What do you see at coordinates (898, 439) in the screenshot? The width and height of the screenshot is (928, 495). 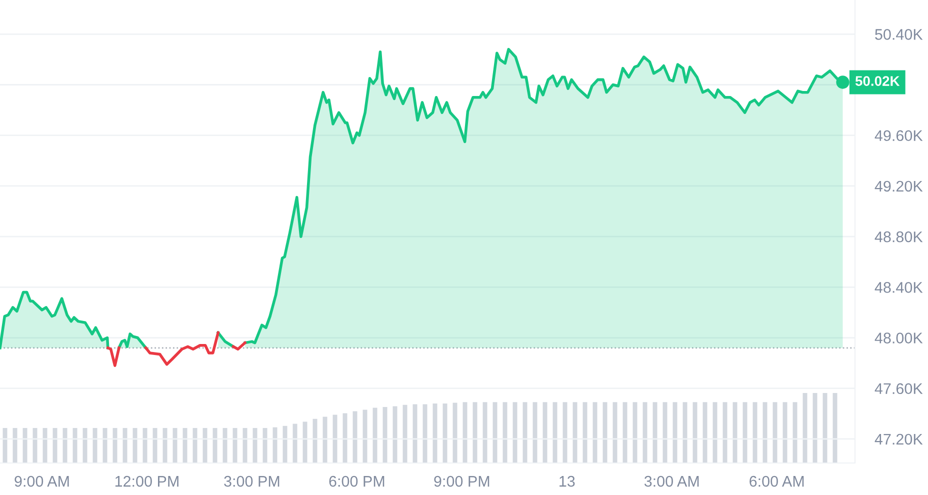 I see `y-tick-label: 47.20K` at bounding box center [898, 439].